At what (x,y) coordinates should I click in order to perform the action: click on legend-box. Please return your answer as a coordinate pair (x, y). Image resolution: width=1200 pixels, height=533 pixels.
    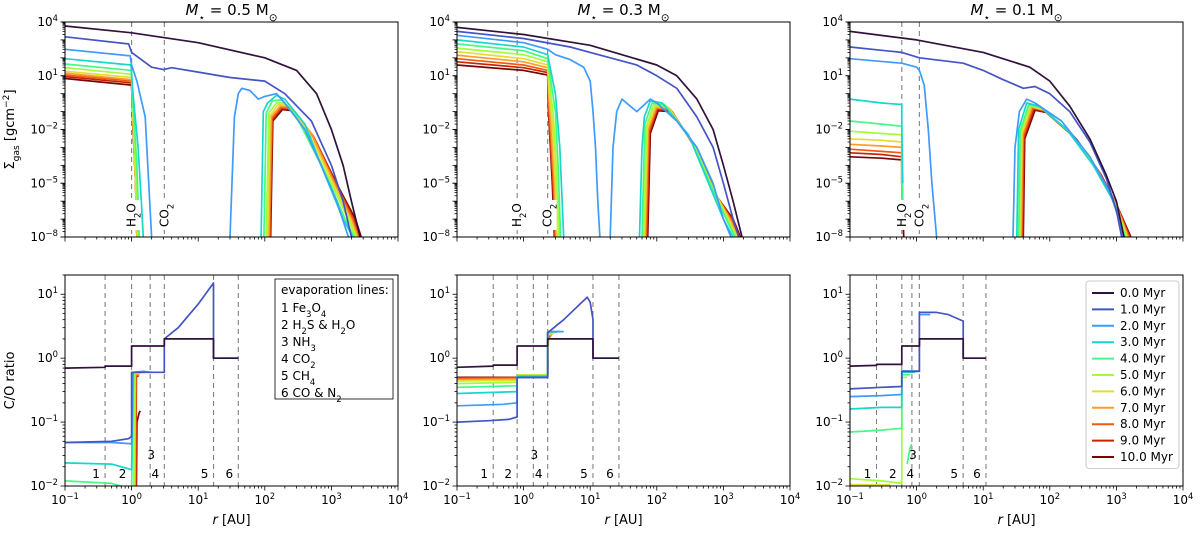
    Looking at the image, I should click on (1132, 374).